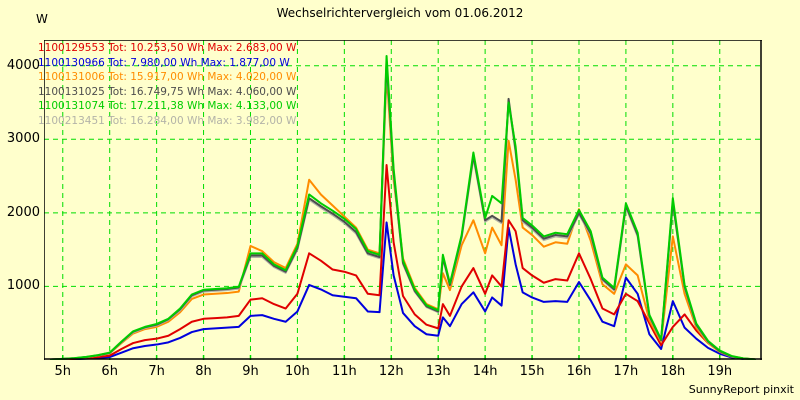 Image resolution: width=800 pixels, height=400 pixels. I want to click on x-tick-label: 14h, so click(485, 371).